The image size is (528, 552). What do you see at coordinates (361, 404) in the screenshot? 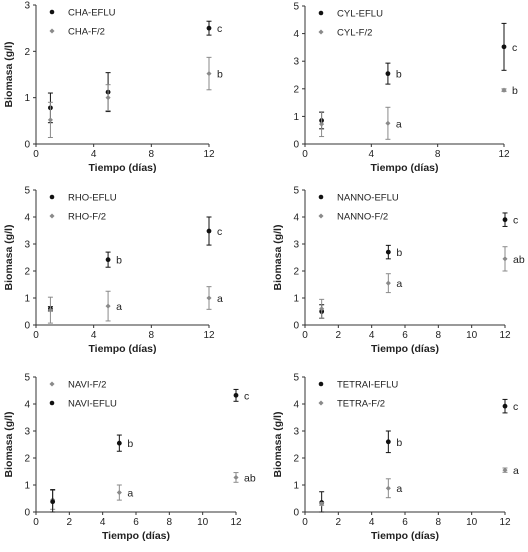
I see `legend-label: TETRA-F/2` at bounding box center [361, 404].